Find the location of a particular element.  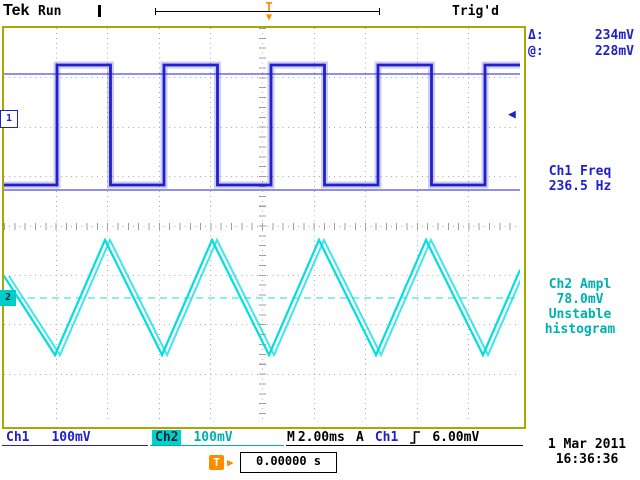

record-view-right-tick is located at coordinates (379, 11).